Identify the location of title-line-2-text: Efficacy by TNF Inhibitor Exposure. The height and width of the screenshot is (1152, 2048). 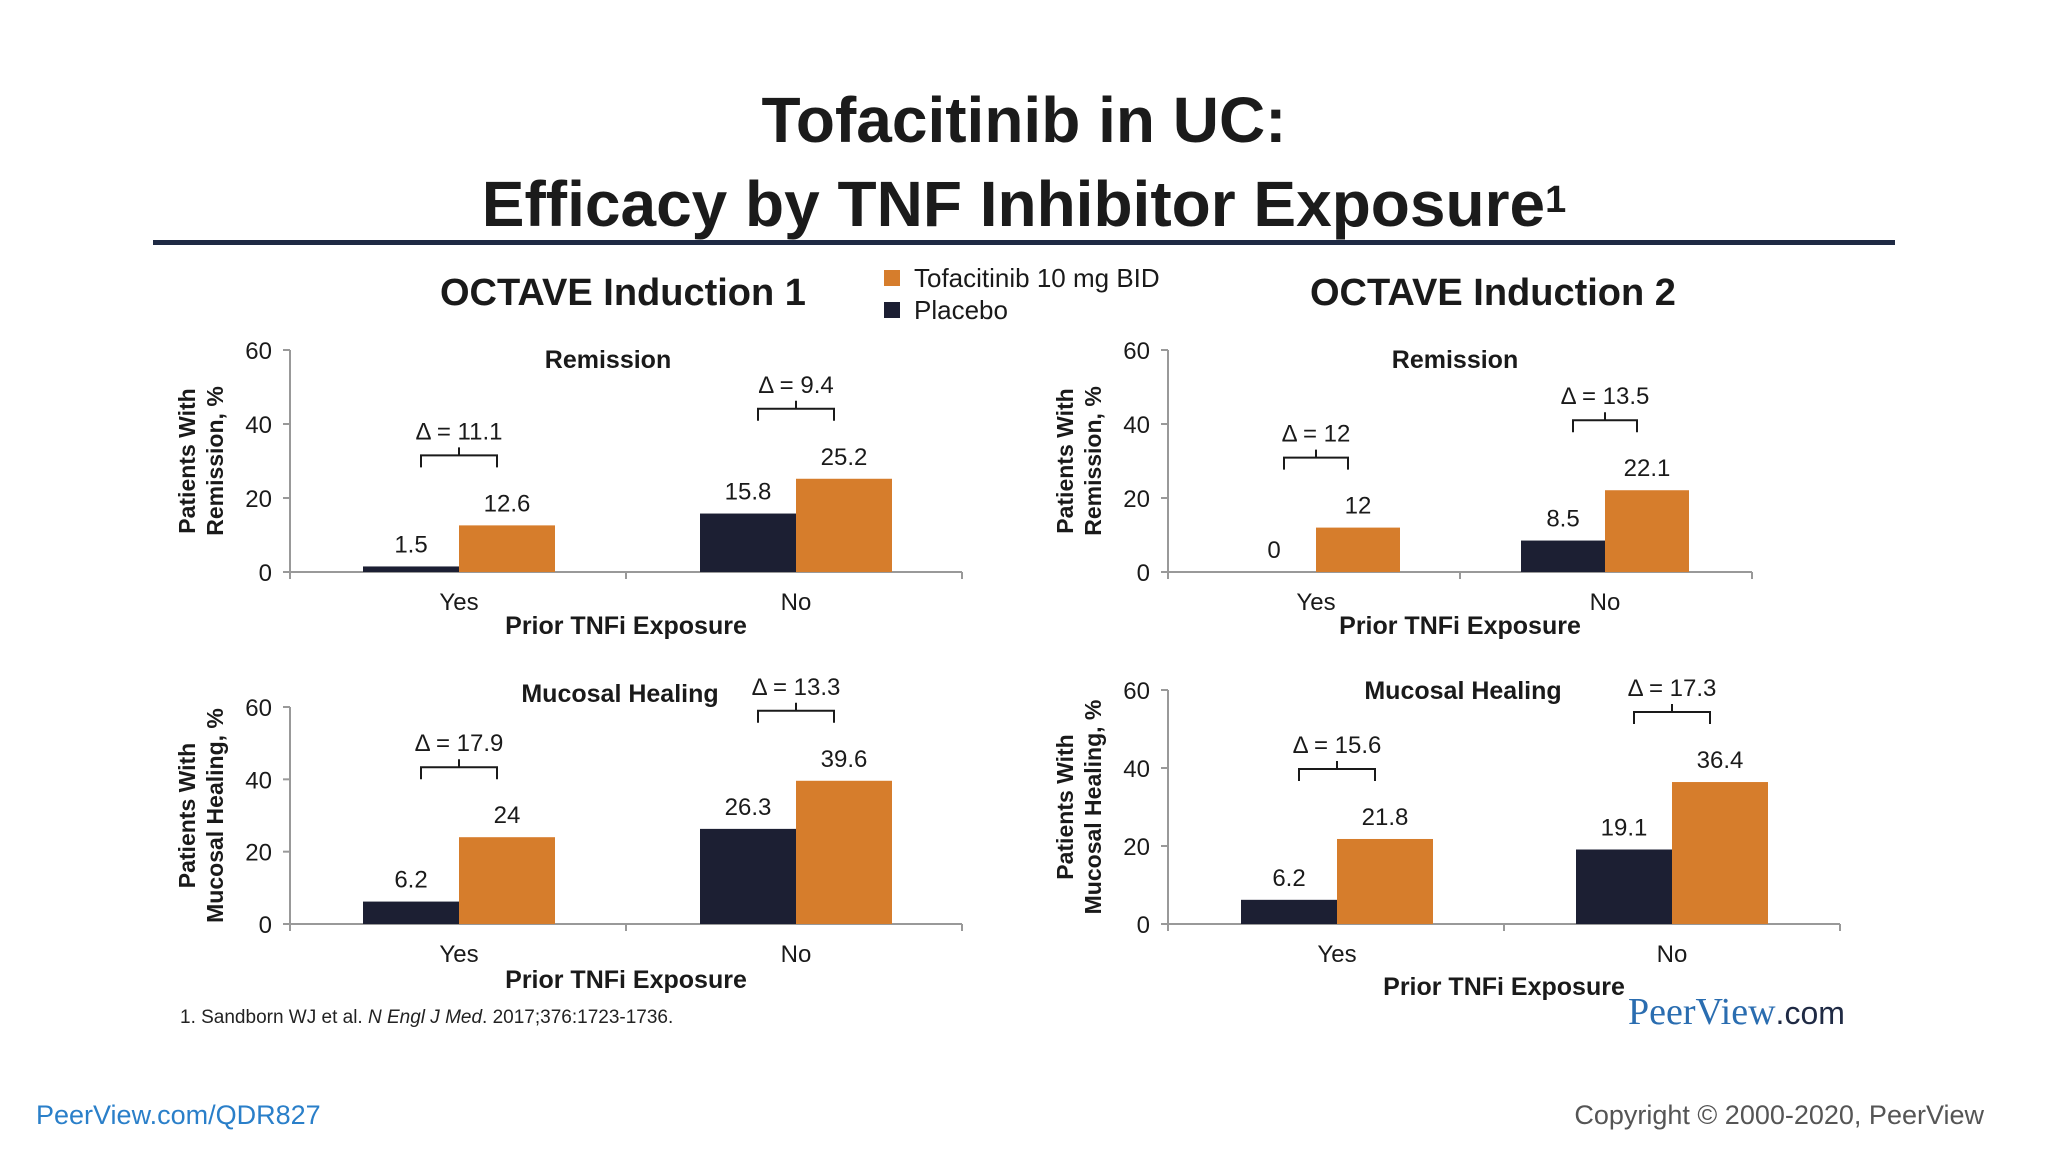
(1013, 204).